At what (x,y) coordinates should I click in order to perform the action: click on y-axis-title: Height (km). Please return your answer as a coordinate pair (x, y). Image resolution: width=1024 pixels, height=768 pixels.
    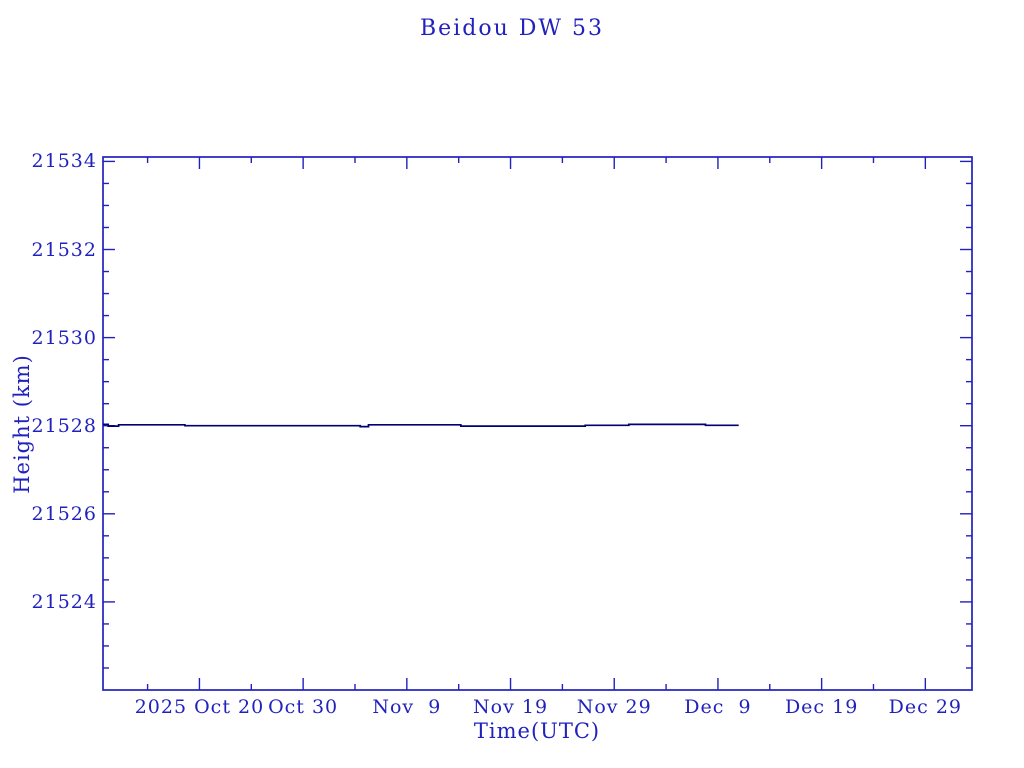
    Looking at the image, I should click on (22, 424).